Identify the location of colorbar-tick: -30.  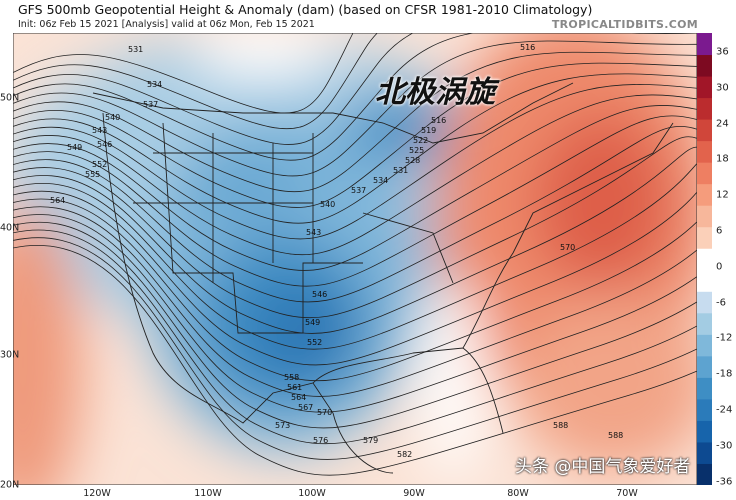
(724, 446).